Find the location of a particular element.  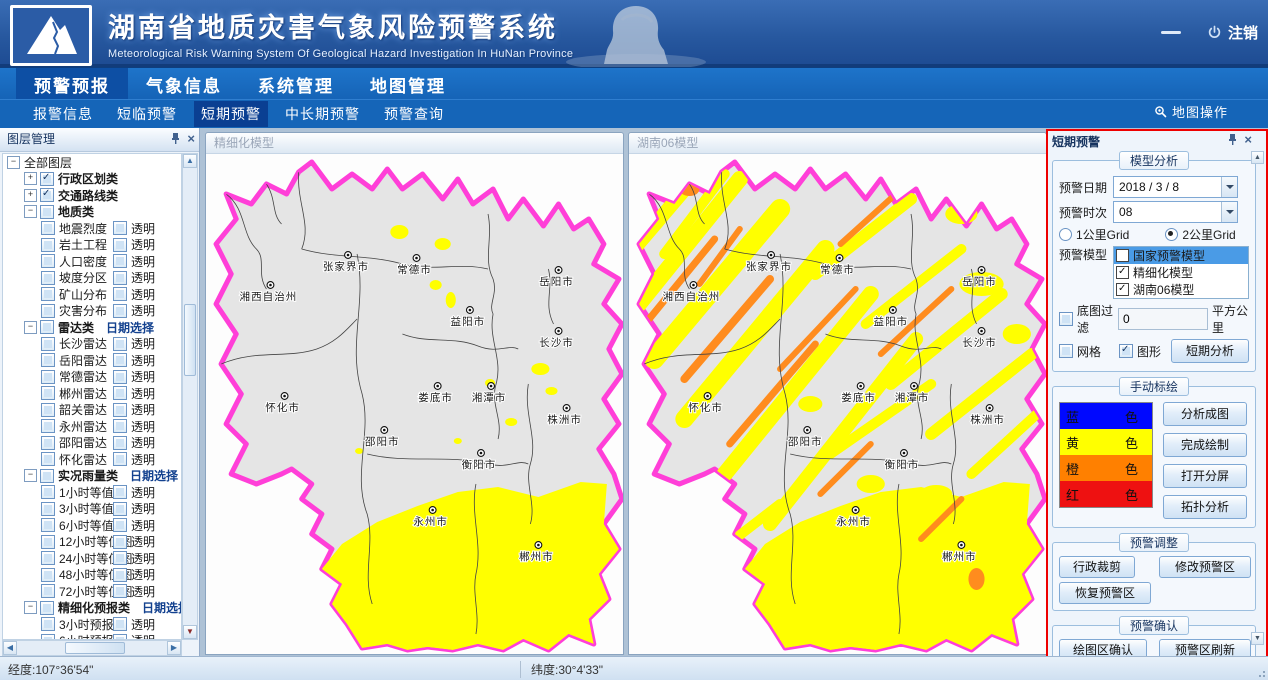

layer-label: 地震烈度 is located at coordinates (83, 228).